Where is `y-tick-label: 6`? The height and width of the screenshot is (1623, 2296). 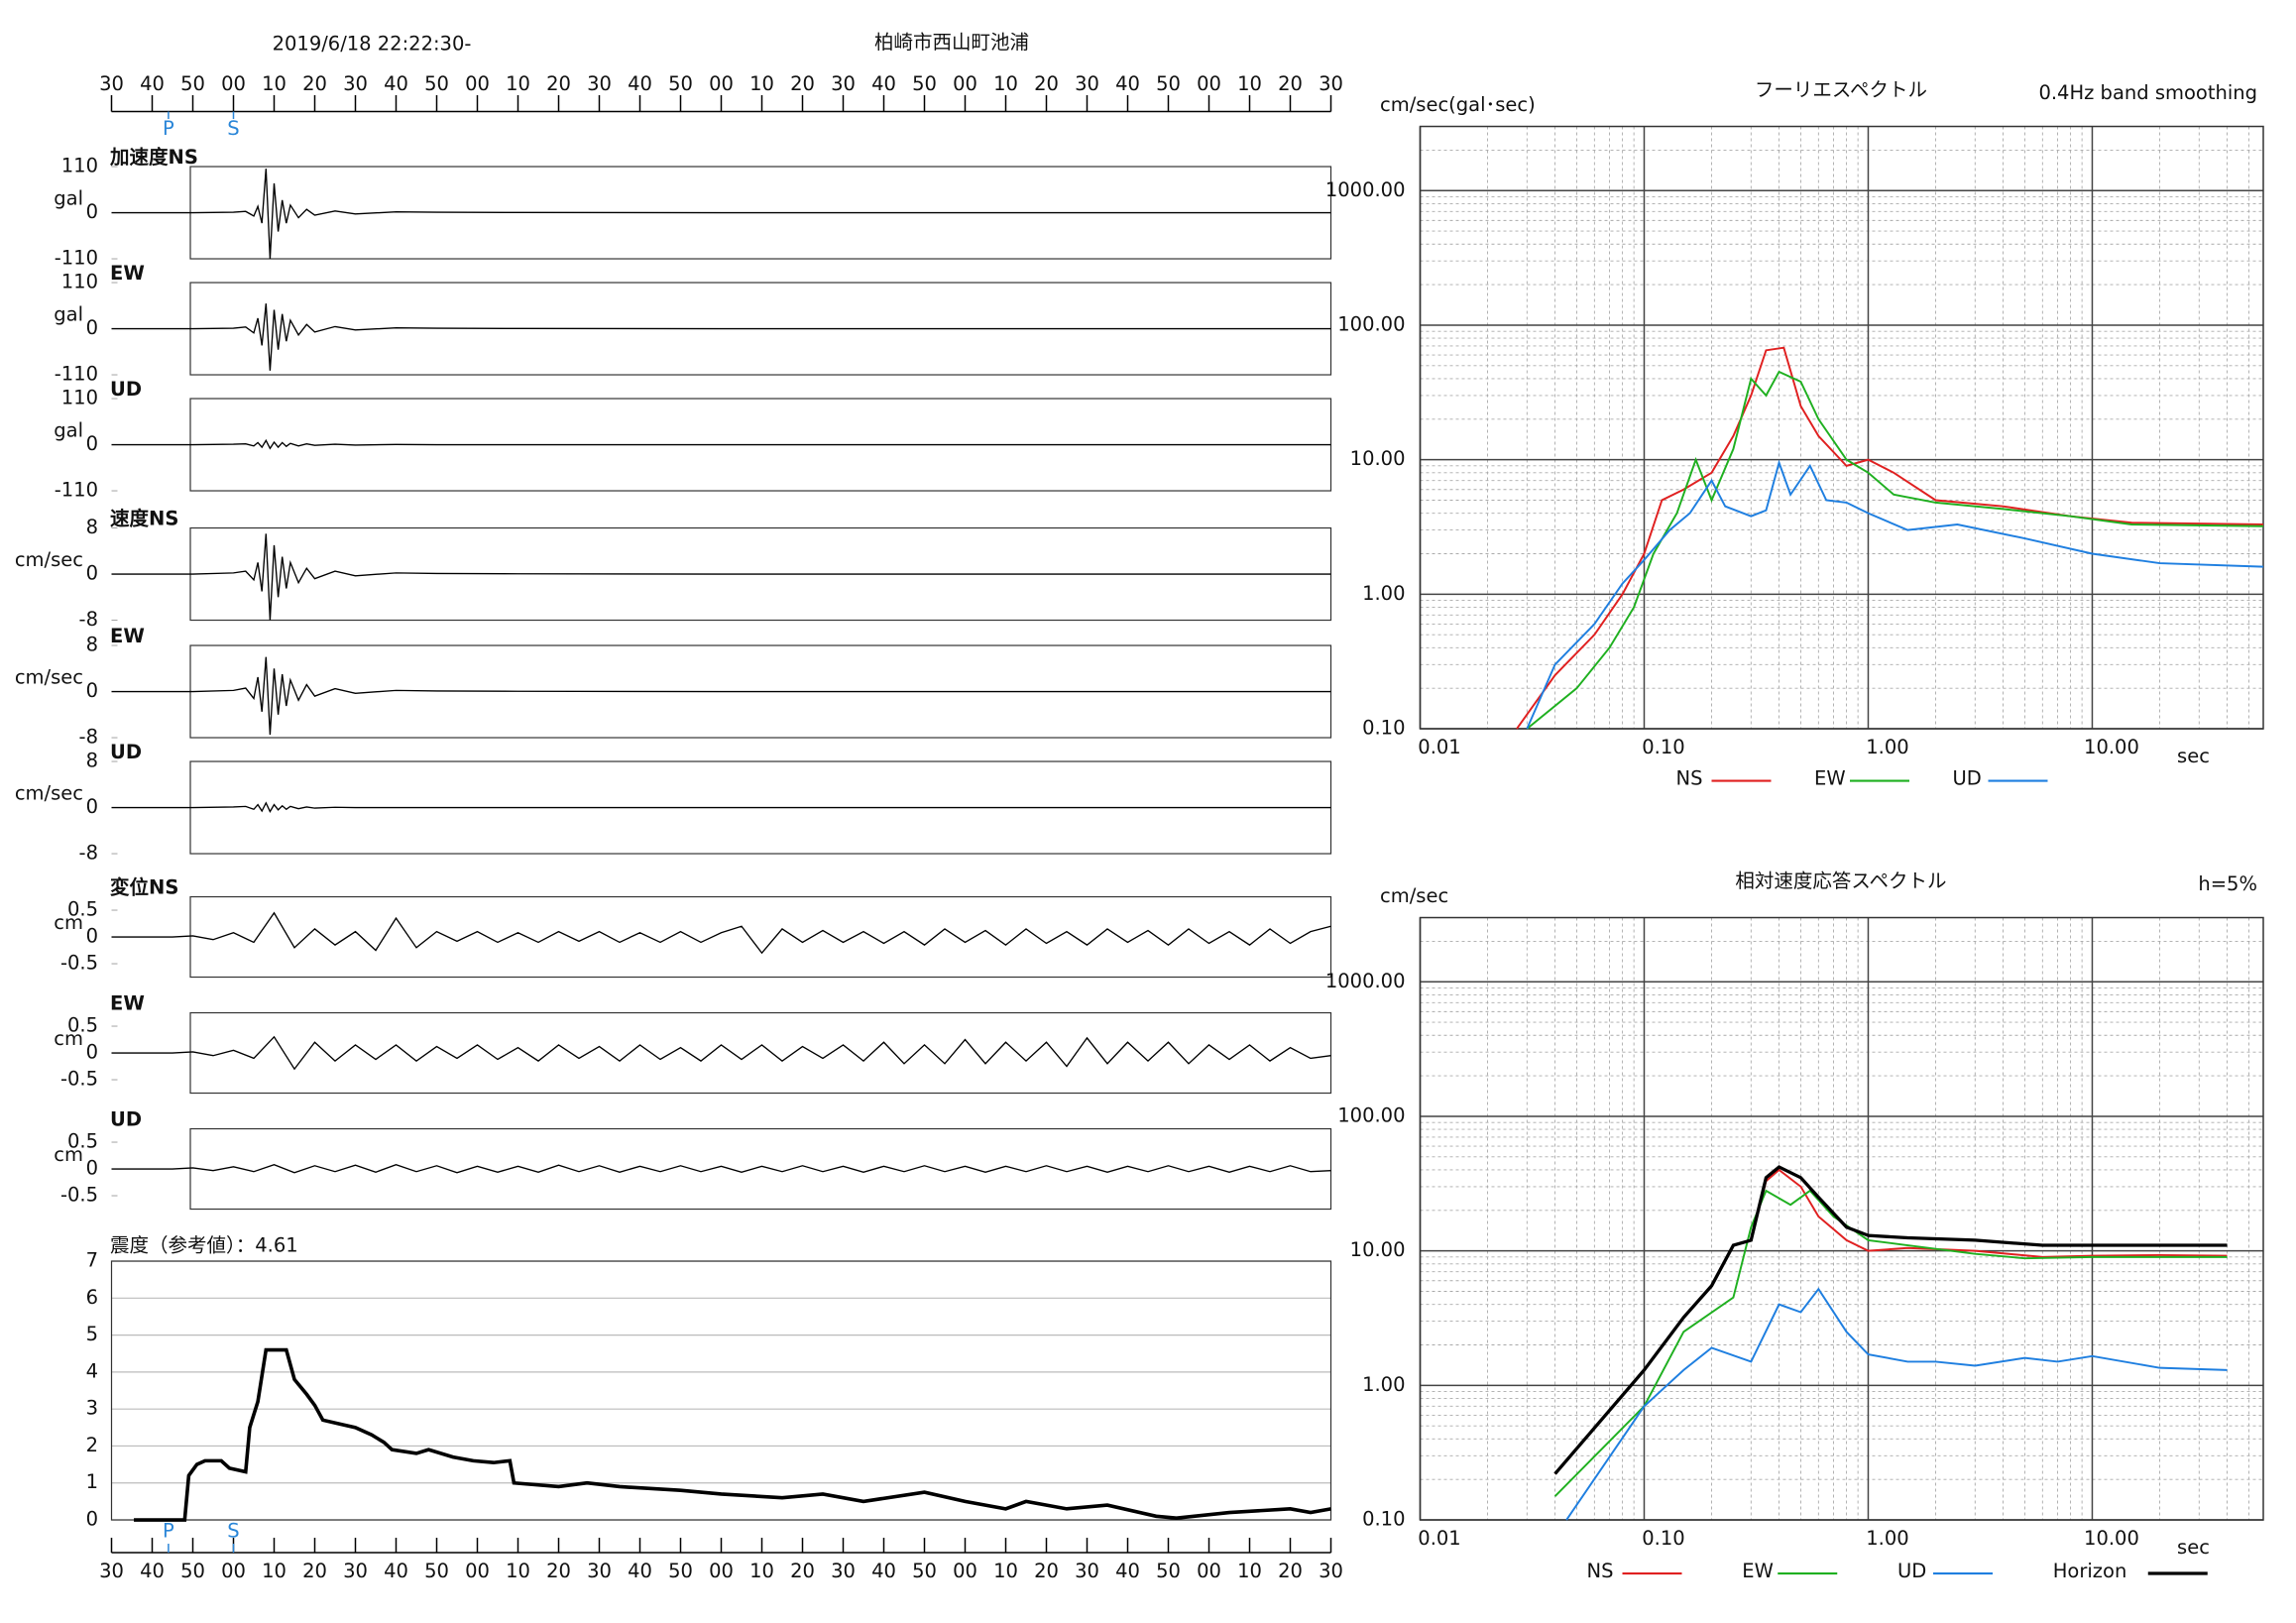 y-tick-label: 6 is located at coordinates (92, 1297).